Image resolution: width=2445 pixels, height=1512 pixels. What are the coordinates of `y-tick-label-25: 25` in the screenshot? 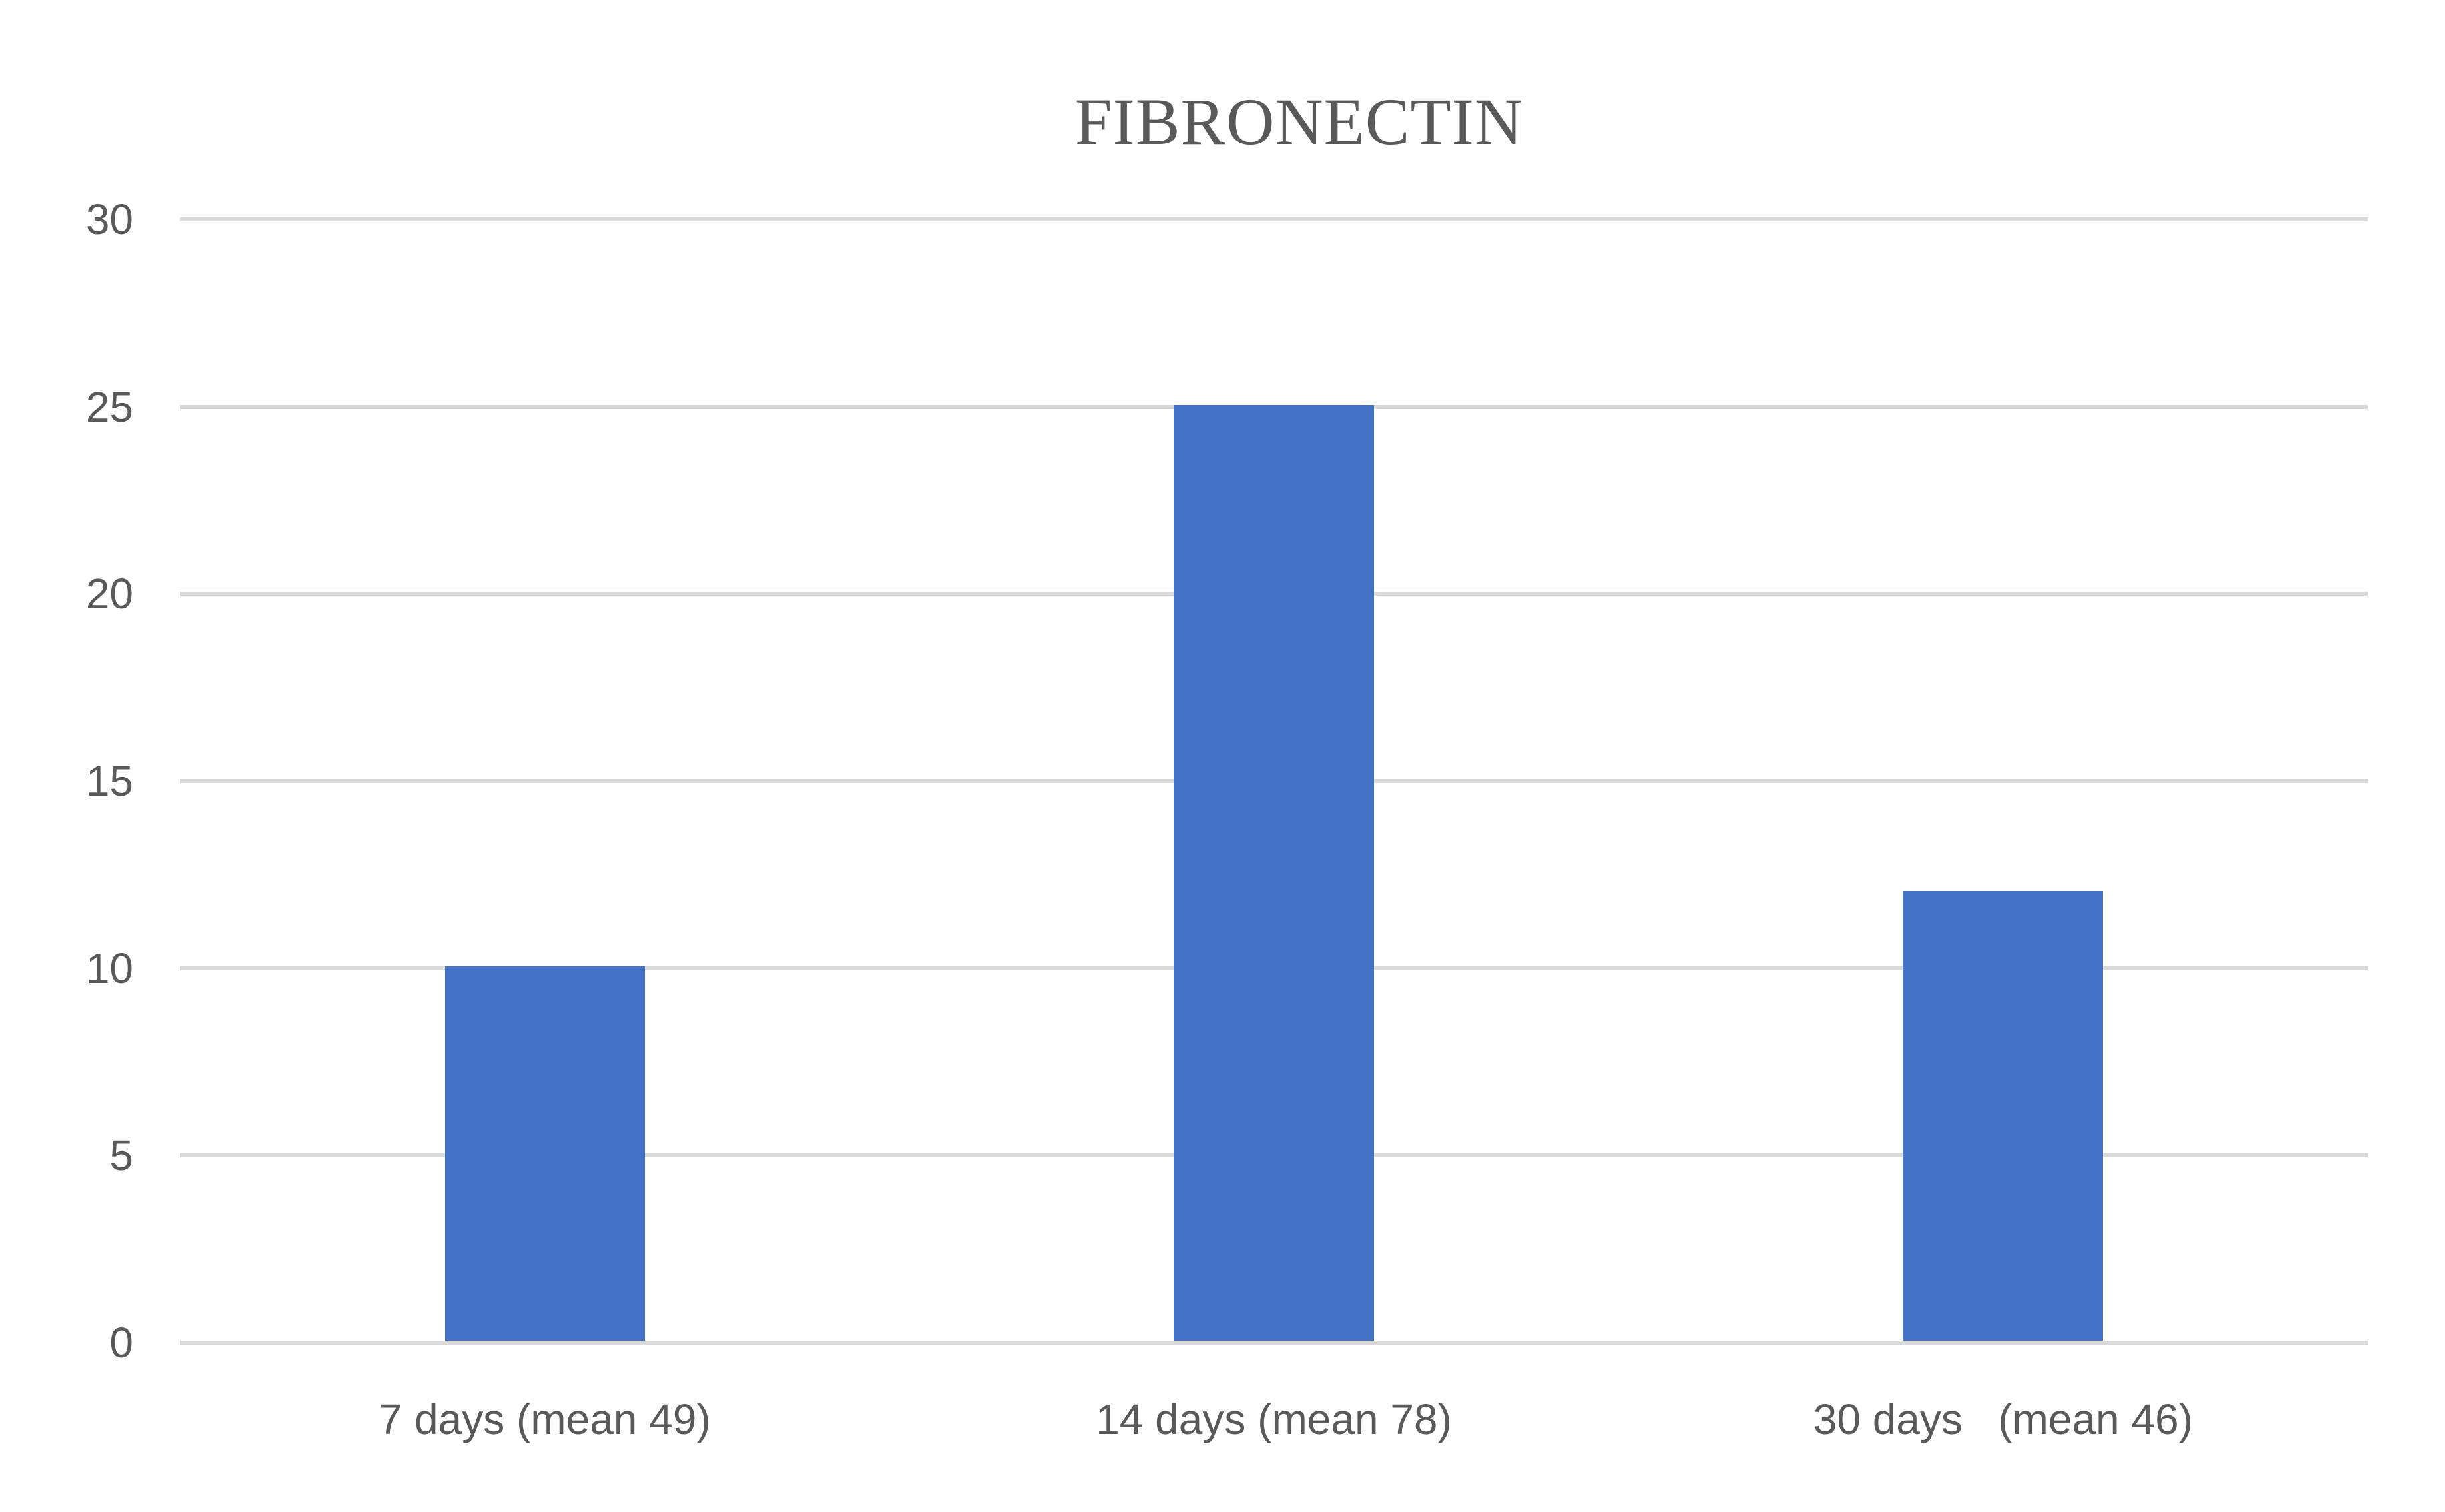 It's located at (109, 406).